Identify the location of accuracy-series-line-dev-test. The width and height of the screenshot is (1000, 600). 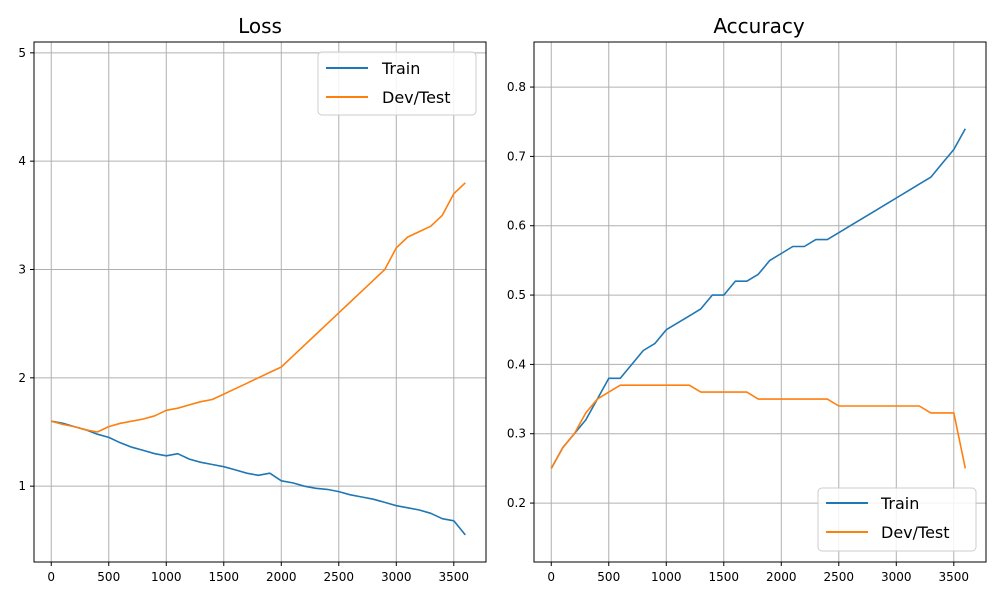
(758, 426).